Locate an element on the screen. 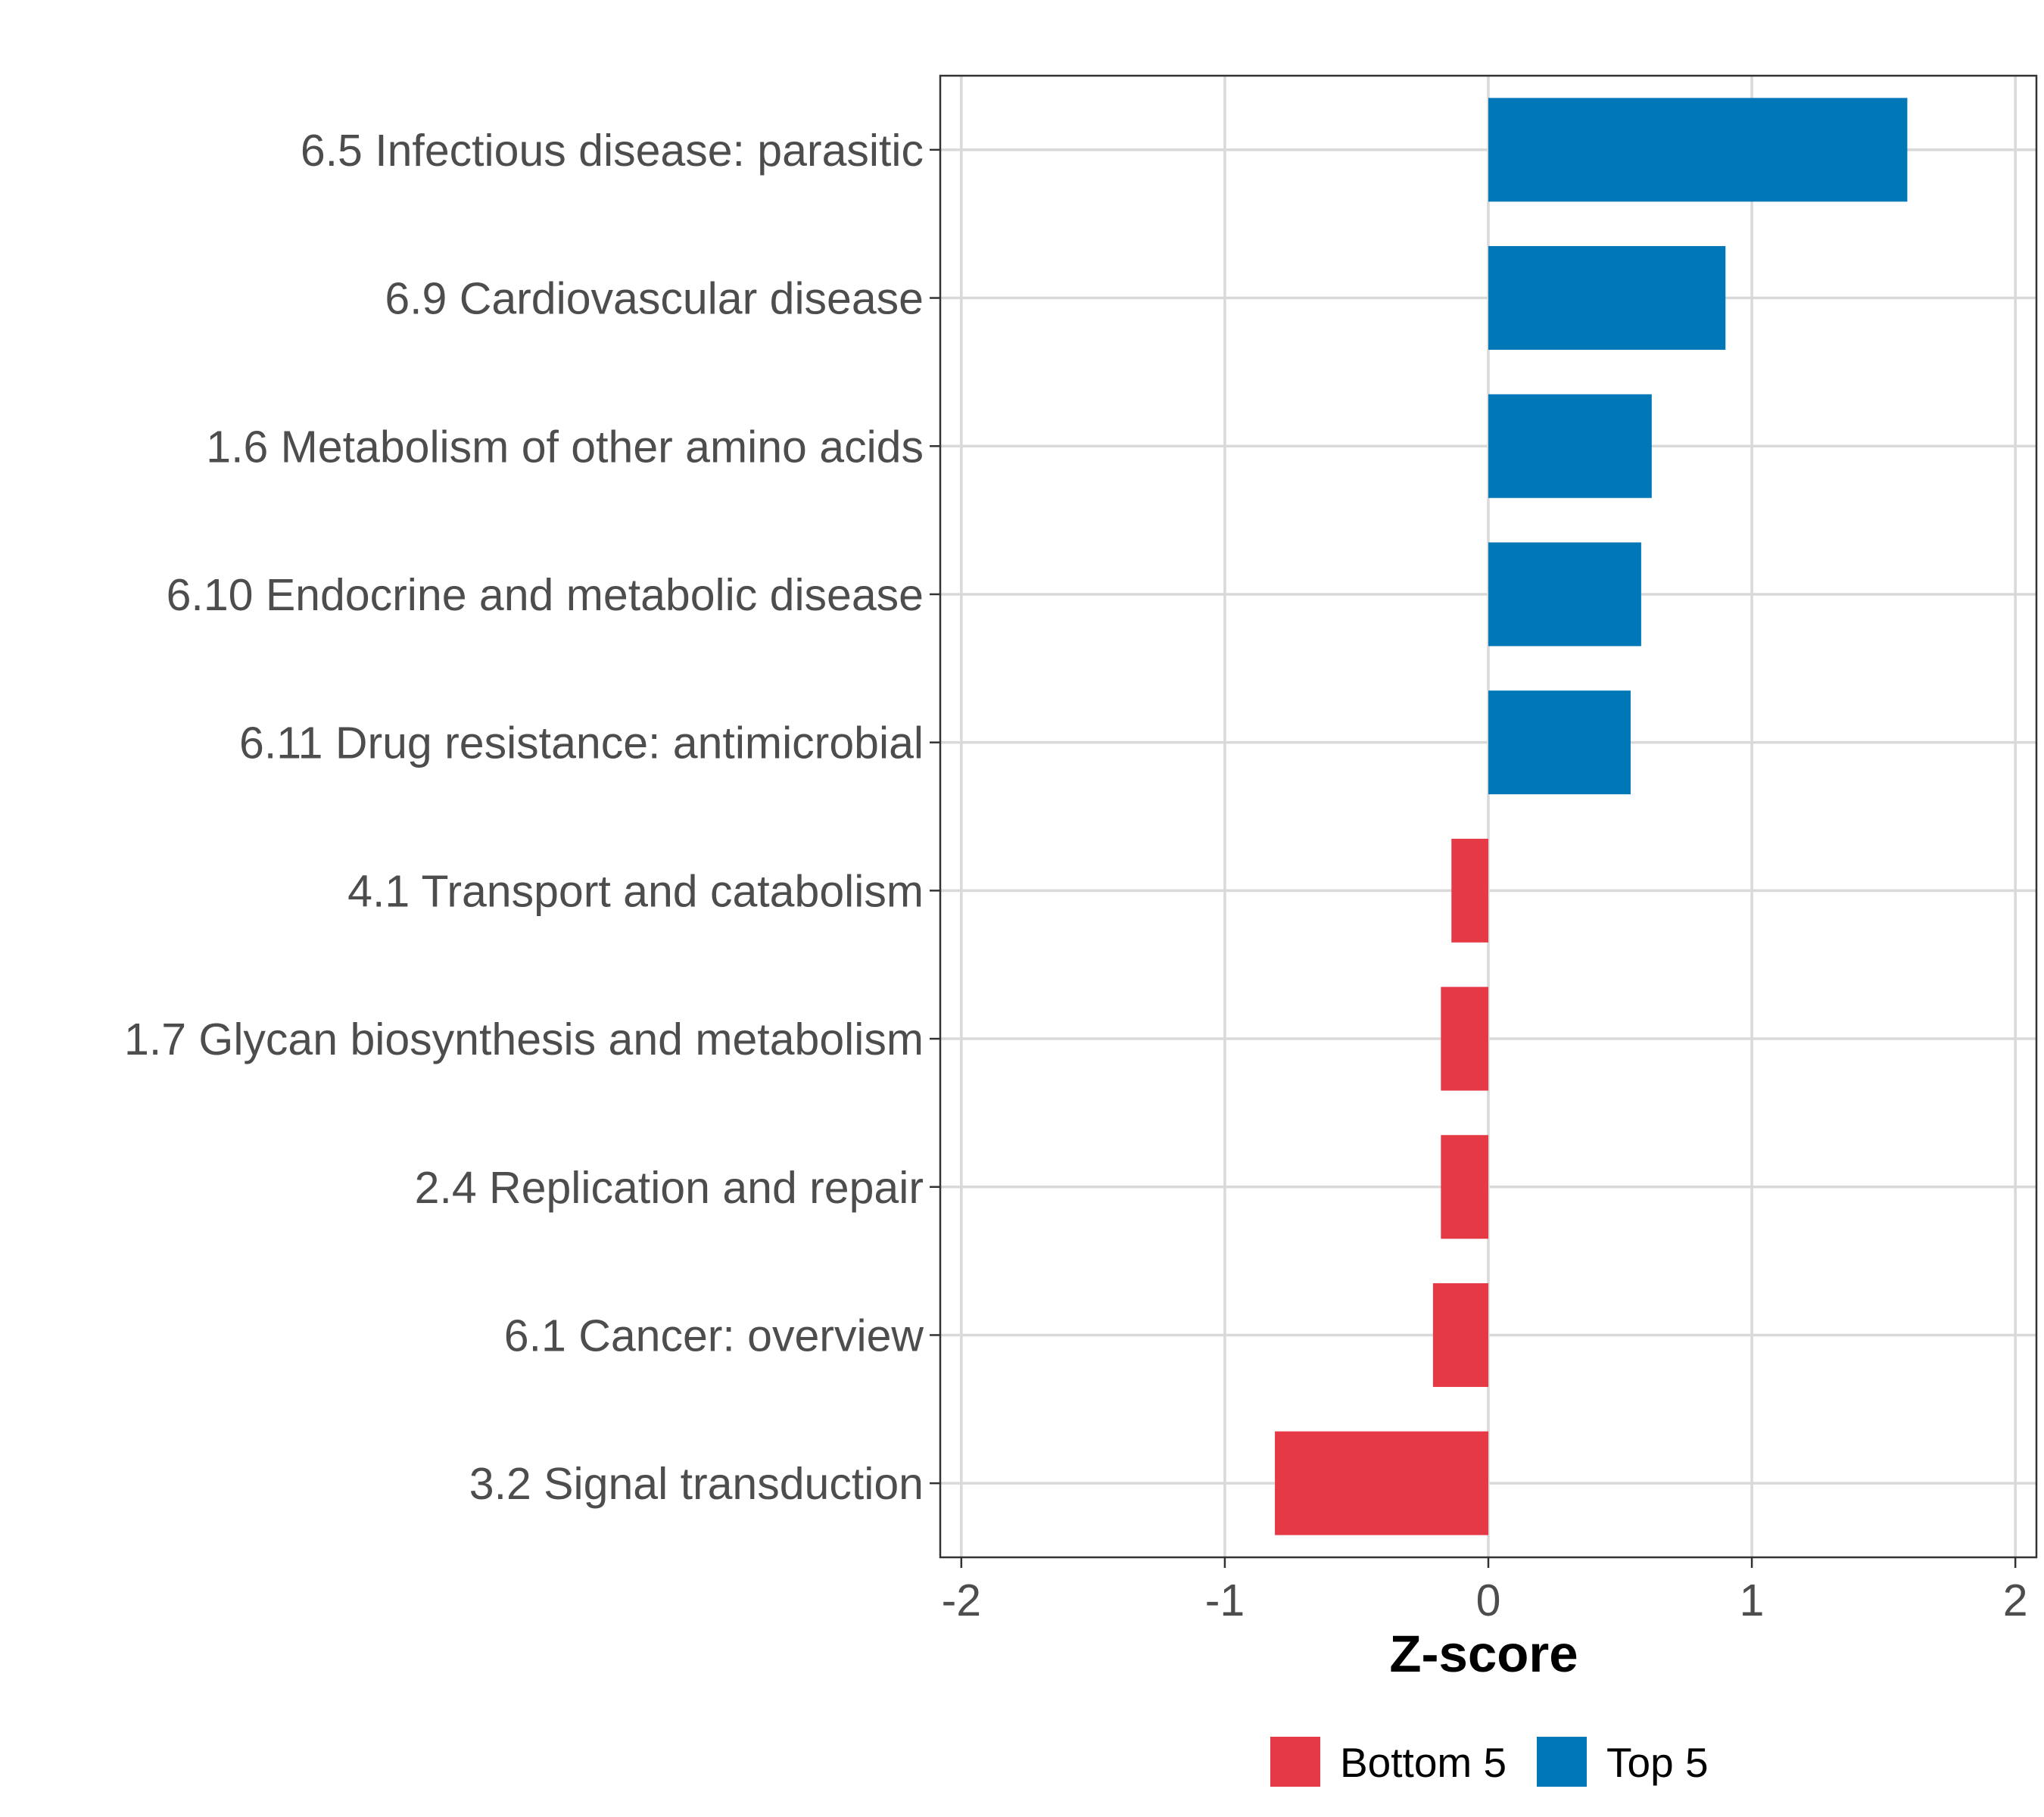 The width and height of the screenshot is (2044, 1817). category-label: 6.11 Drug resistance: antimicrobial is located at coordinates (581, 743).